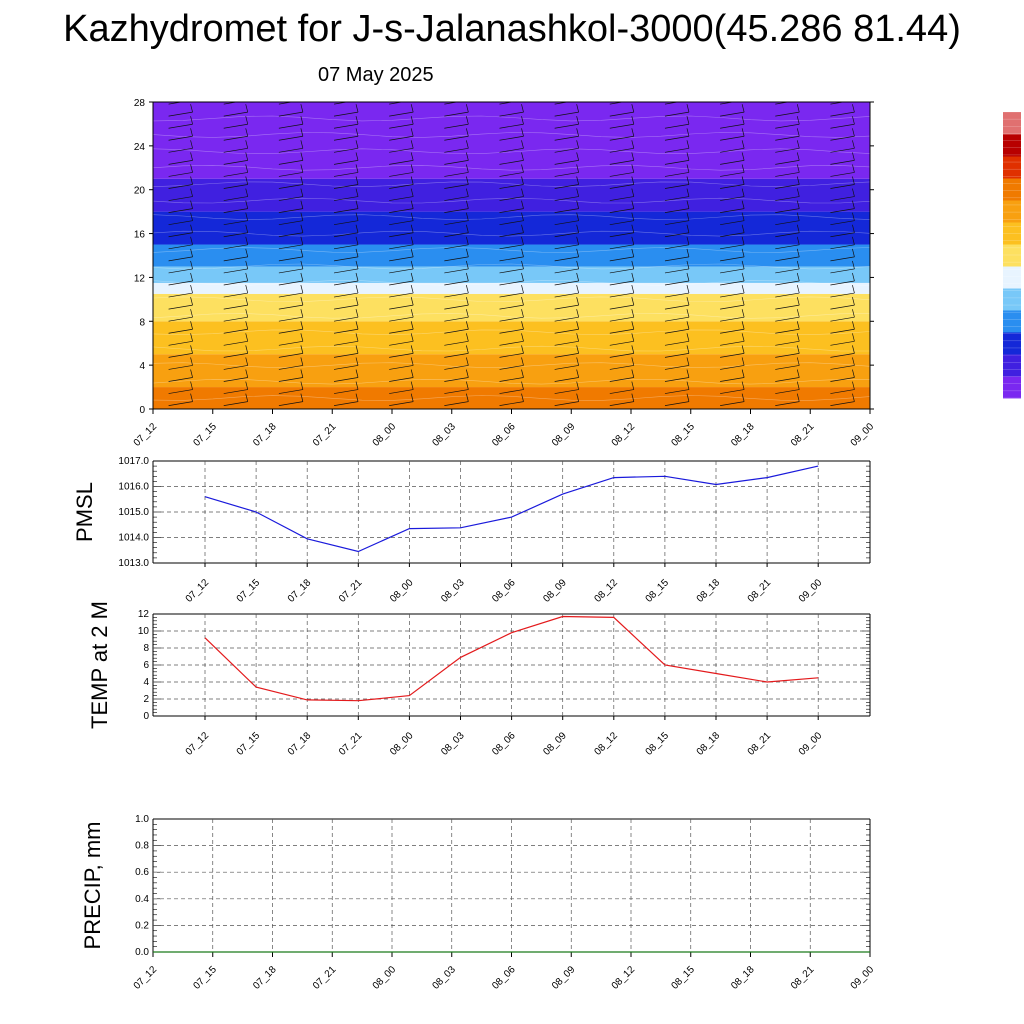 Image resolution: width=1024 pixels, height=1024 pixels. Describe the element at coordinates (140, 191) in the screenshot. I see `y-tick-label: 20` at that location.